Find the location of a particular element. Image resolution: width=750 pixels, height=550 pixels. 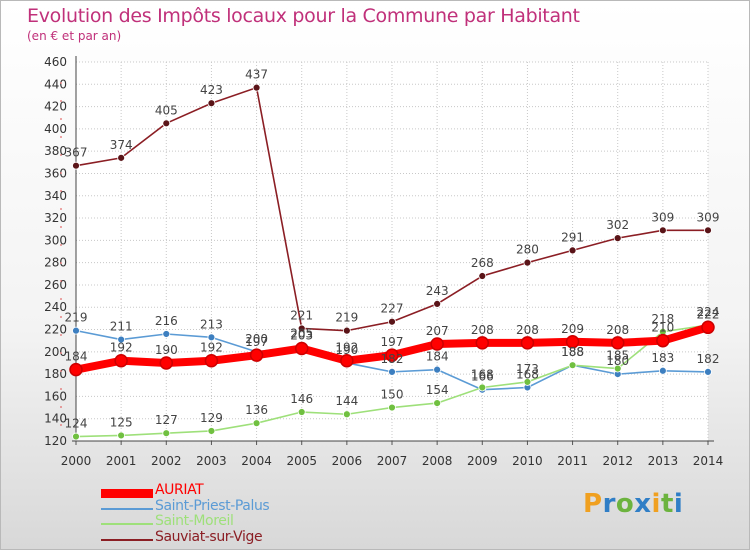

data-label-saint-moreil: 168 is located at coordinates (482, 374).